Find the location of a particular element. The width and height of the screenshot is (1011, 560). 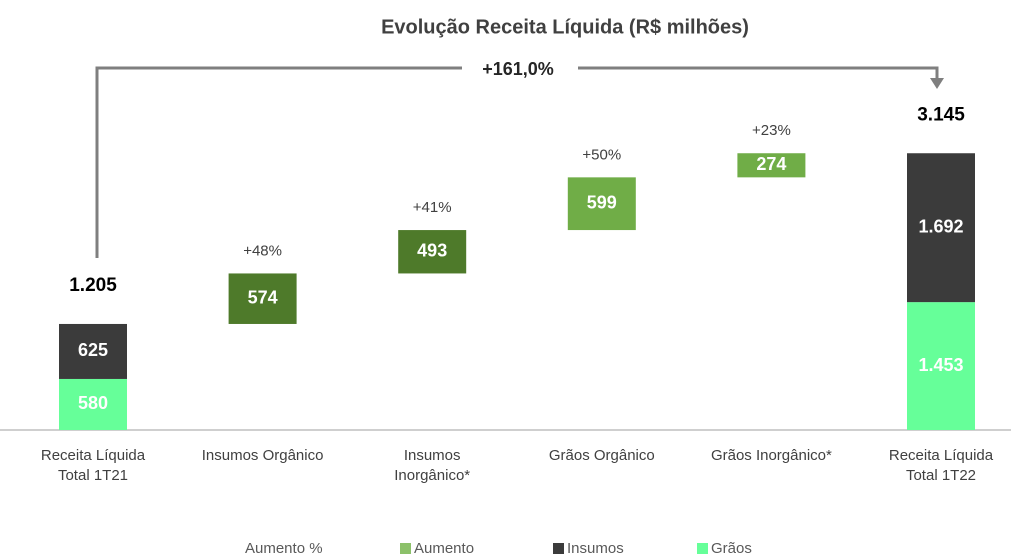

data-label: 274 is located at coordinates (771, 164).